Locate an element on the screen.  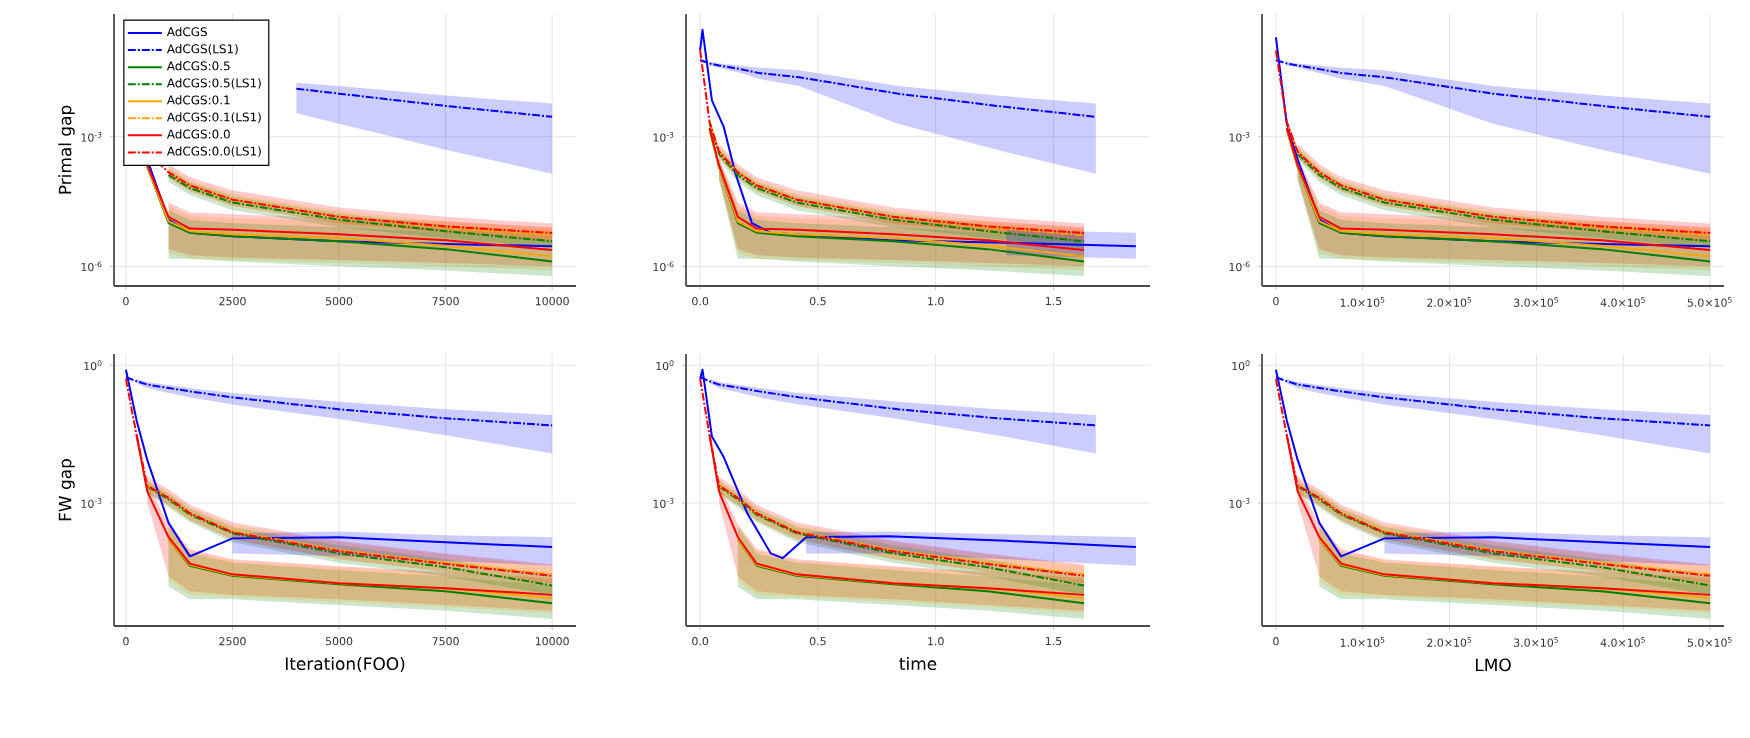
x-axis-title: Iteration(FOO) is located at coordinates (345, 664).